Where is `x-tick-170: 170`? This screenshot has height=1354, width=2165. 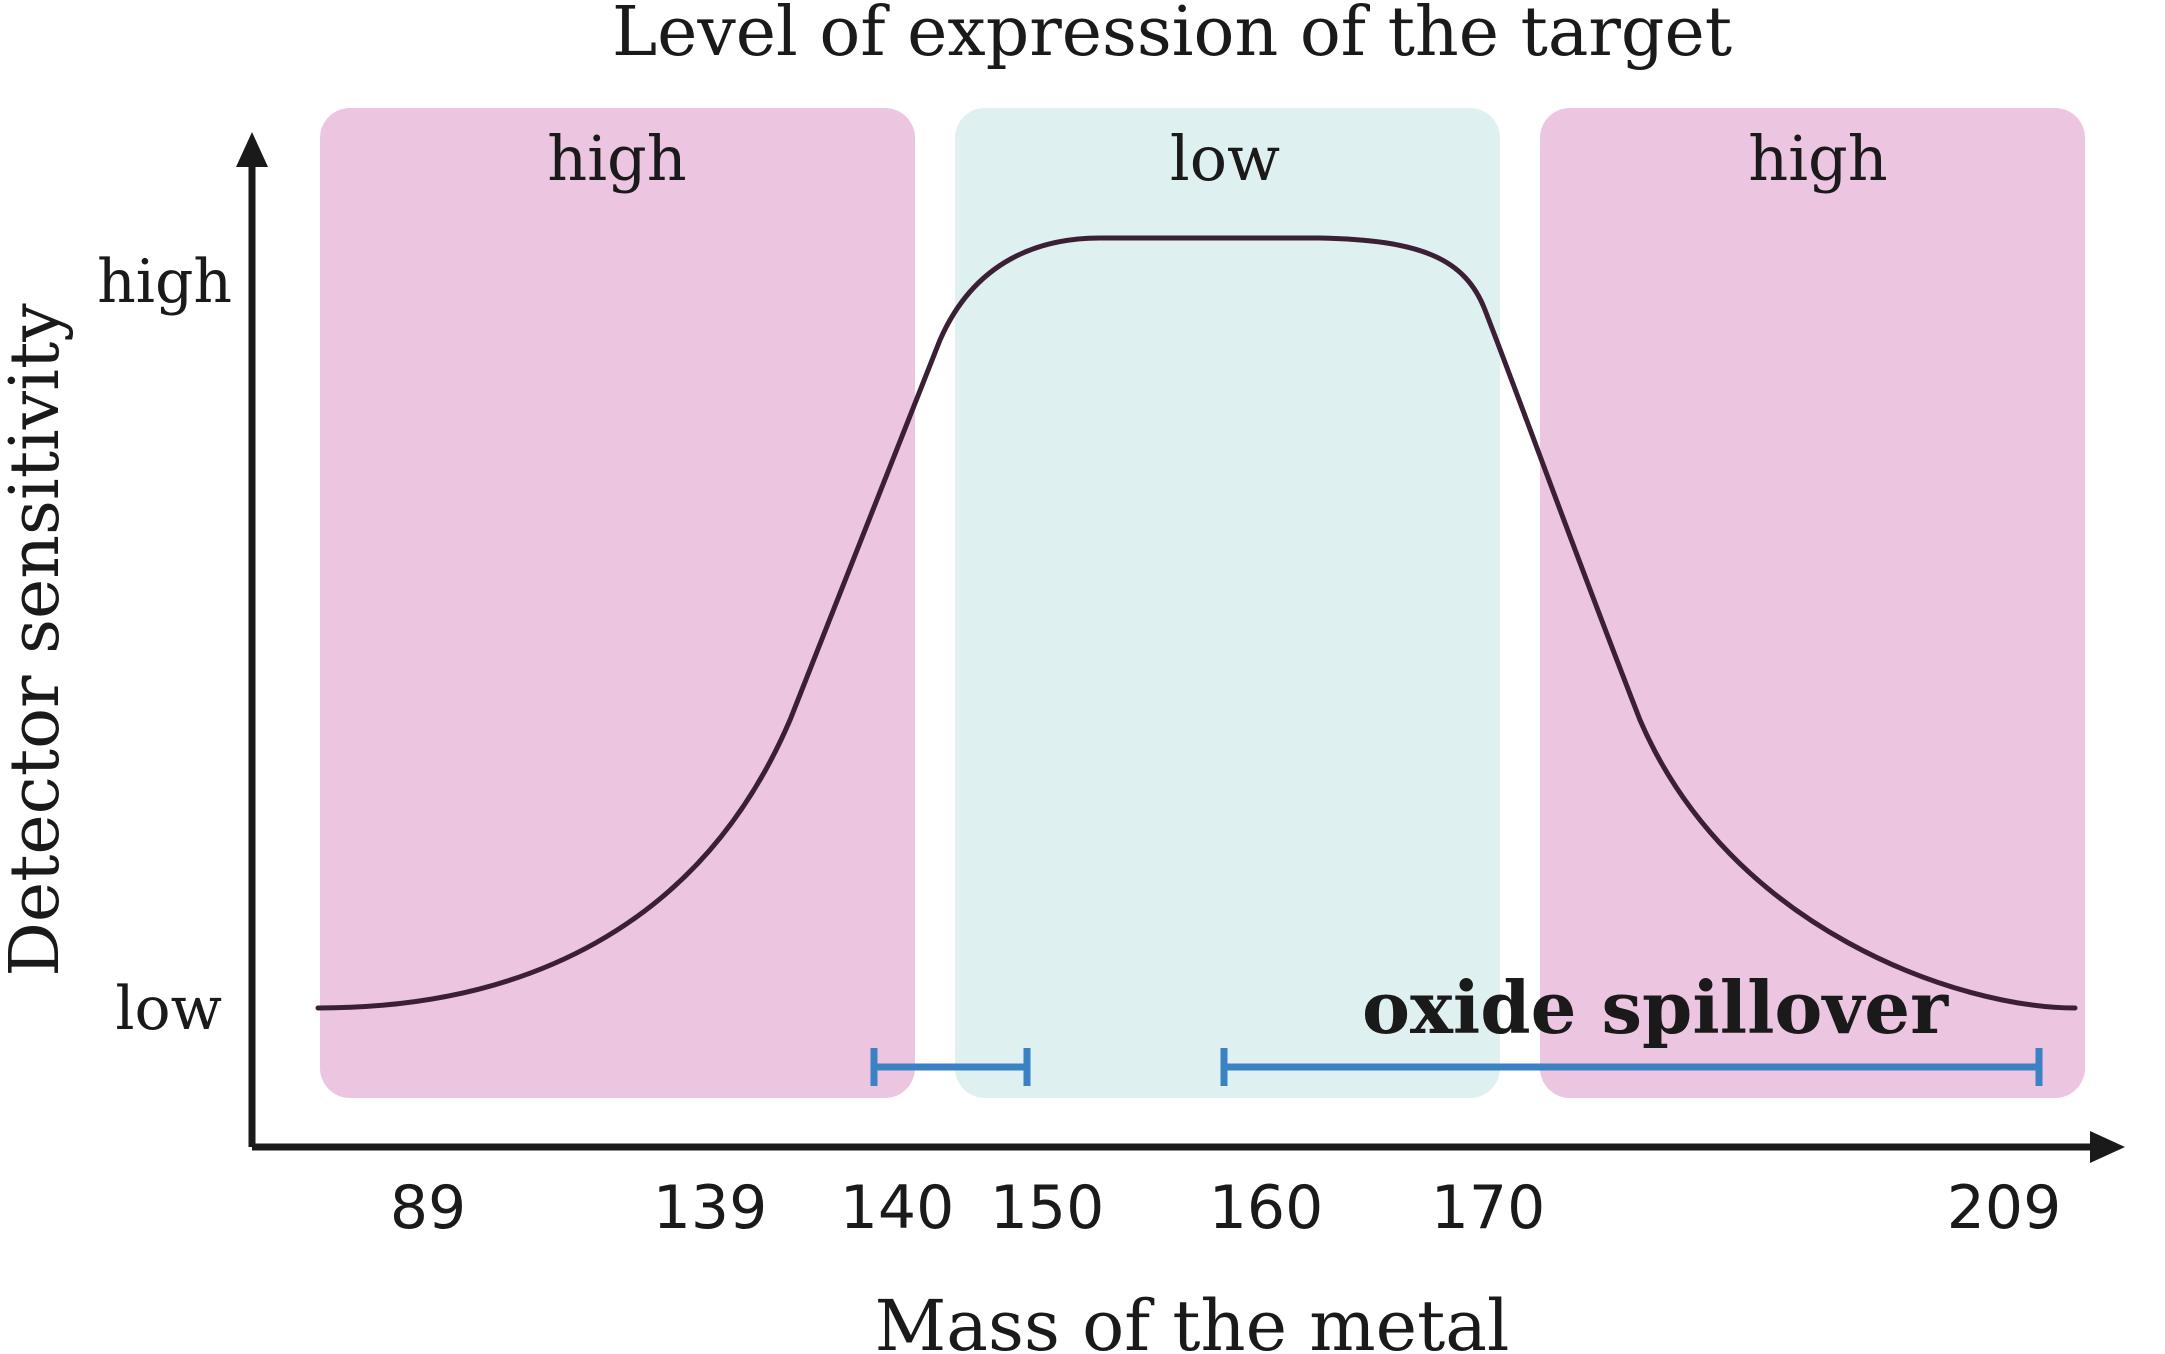 x-tick-170: 170 is located at coordinates (1488, 1208).